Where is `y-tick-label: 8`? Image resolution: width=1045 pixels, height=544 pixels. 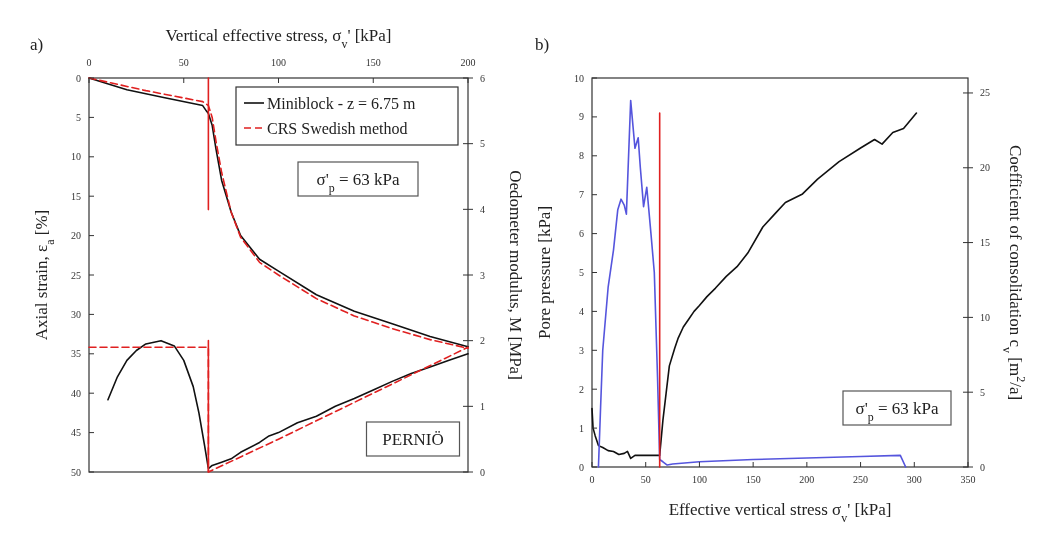 y-tick-label: 8 is located at coordinates (581, 156).